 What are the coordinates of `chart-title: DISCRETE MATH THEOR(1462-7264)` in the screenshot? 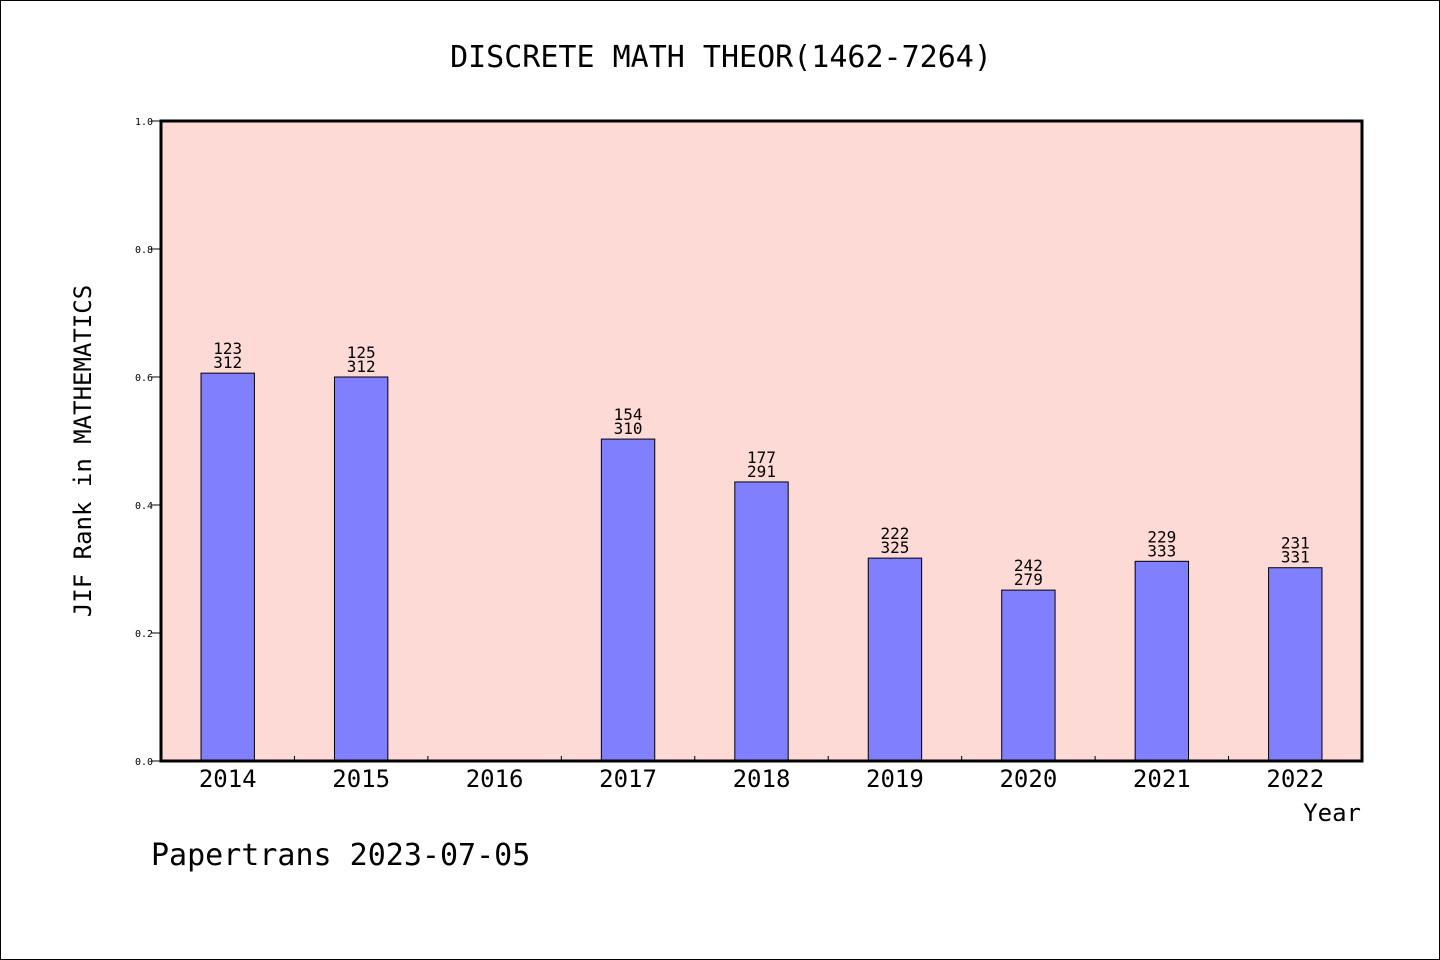 It's located at (721, 57).